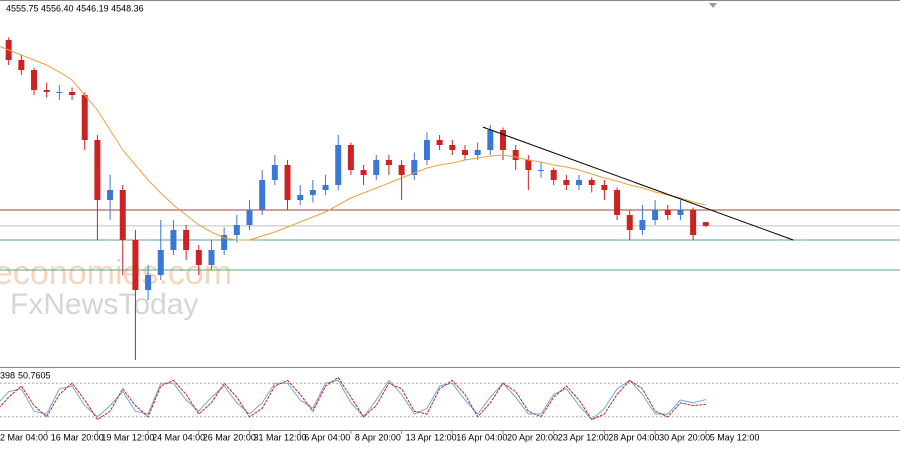 The width and height of the screenshot is (900, 450). Describe the element at coordinates (104, 304) in the screenshot. I see `watermark: FxNewsToday` at that location.